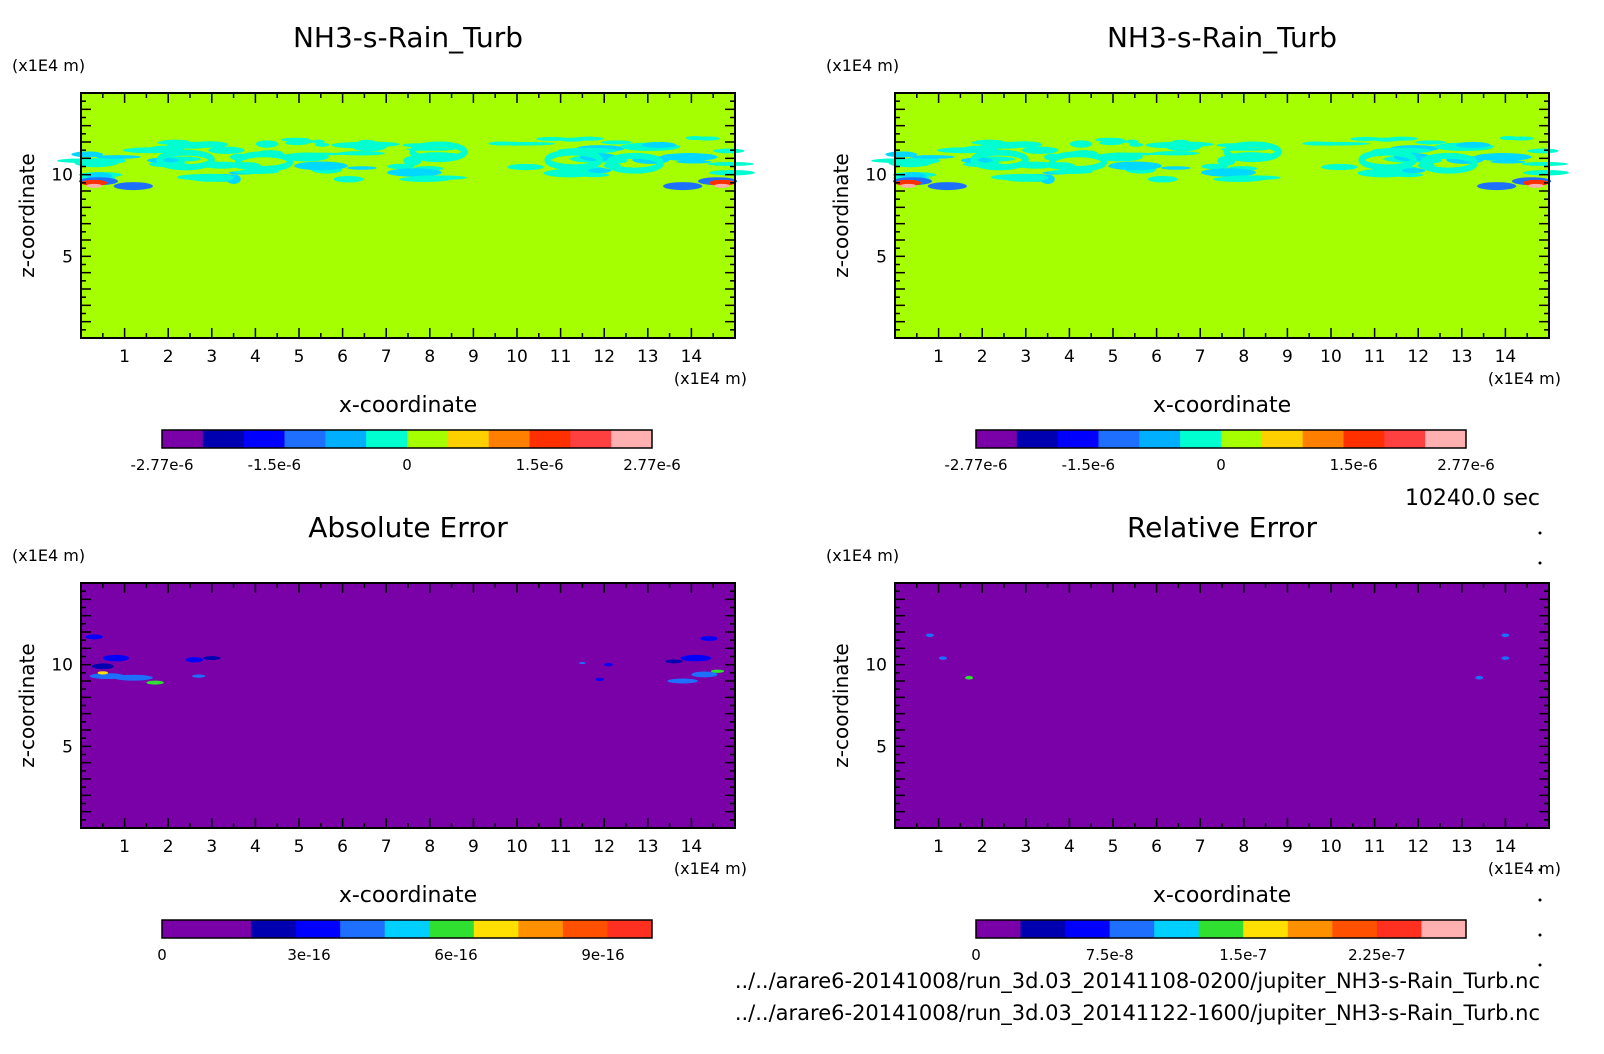 The image size is (1604, 1054). I want to click on x-tick-label: 13, so click(648, 847).